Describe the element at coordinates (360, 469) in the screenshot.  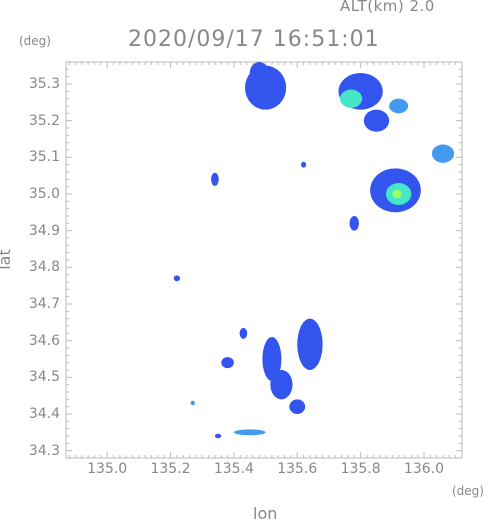
I see `x-tick-label: 135.8` at that location.